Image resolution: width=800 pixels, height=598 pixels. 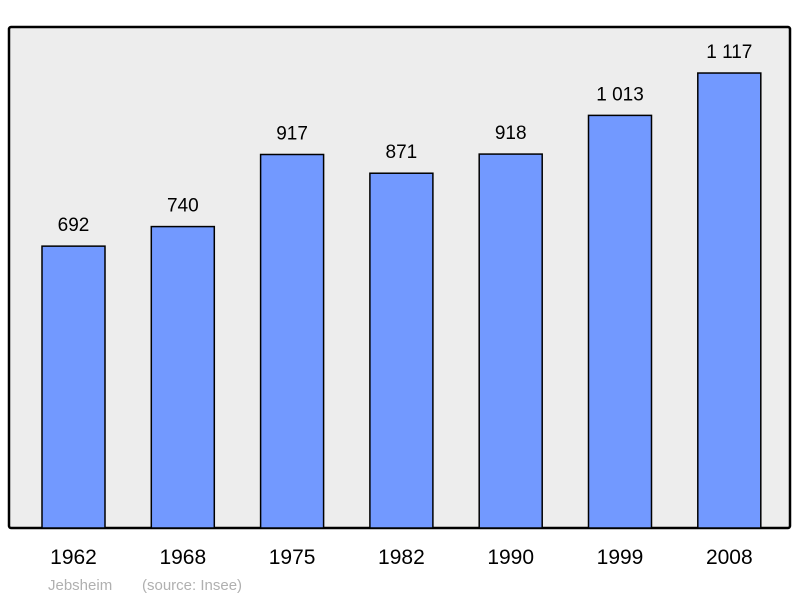 I want to click on data-label-2008: 1 117, so click(x=729, y=52).